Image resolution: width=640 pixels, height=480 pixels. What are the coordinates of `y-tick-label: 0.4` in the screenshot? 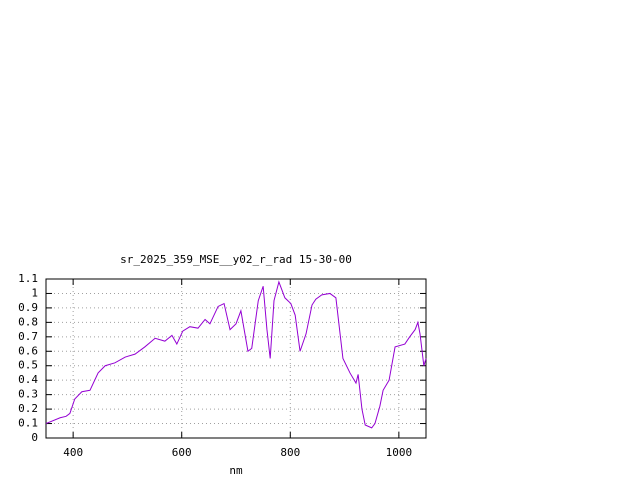 It's located at (28, 379).